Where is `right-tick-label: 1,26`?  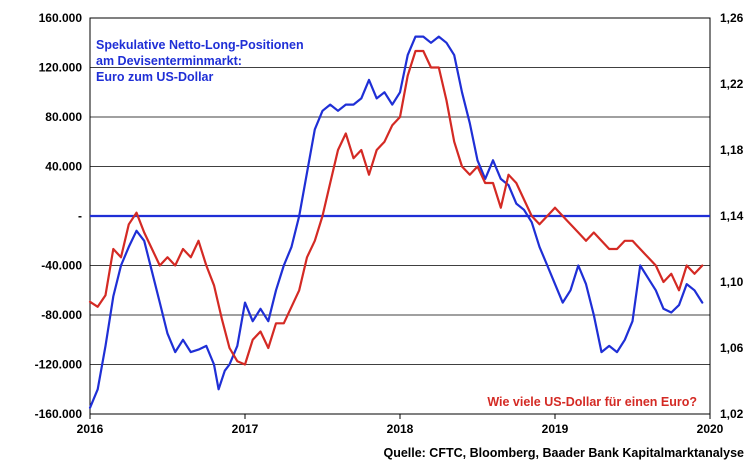
right-tick-label: 1,26 is located at coordinates (732, 18).